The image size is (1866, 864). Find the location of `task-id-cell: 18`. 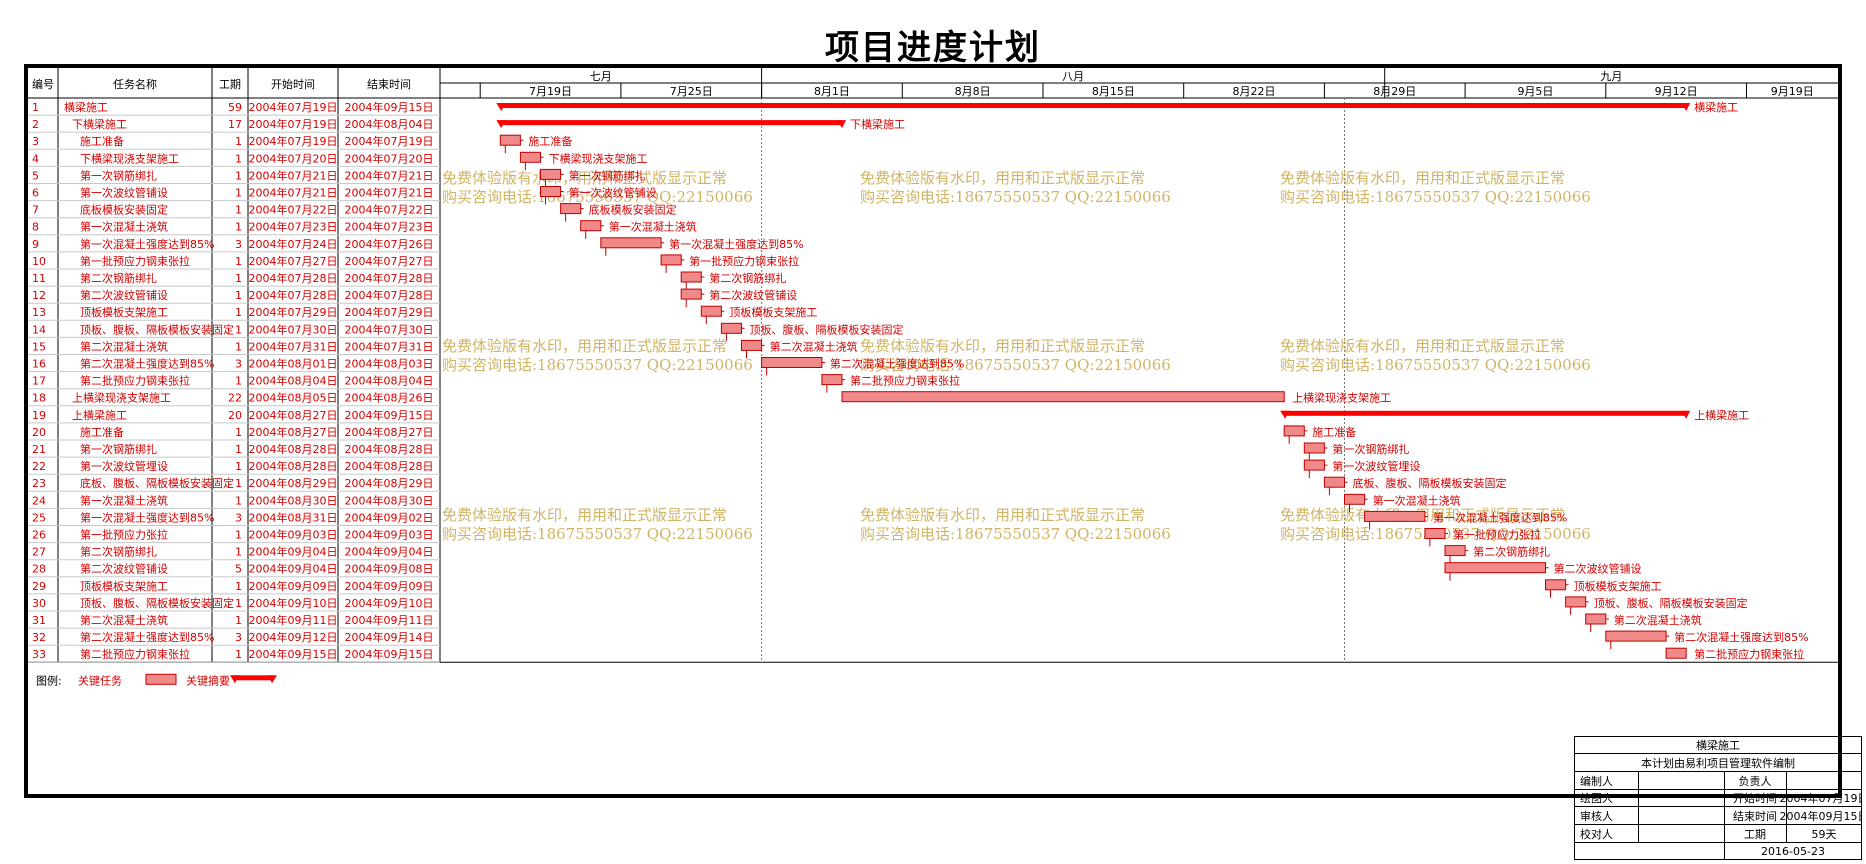

task-id-cell: 18 is located at coordinates (39, 398).